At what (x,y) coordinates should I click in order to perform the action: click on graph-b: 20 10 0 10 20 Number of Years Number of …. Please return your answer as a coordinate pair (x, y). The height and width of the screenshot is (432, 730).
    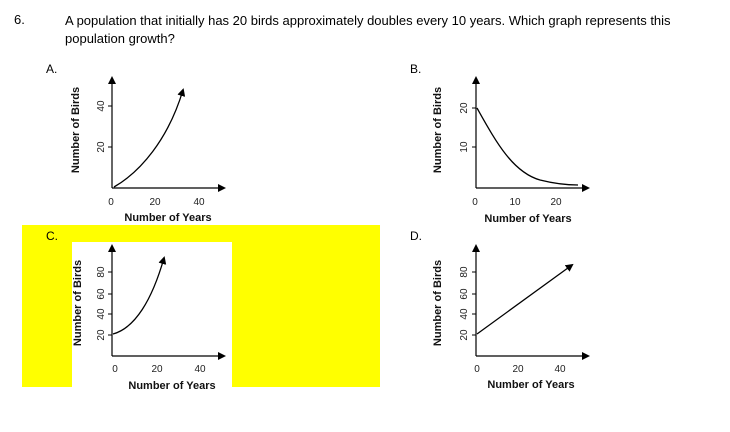
    Looking at the image, I should click on (511, 149).